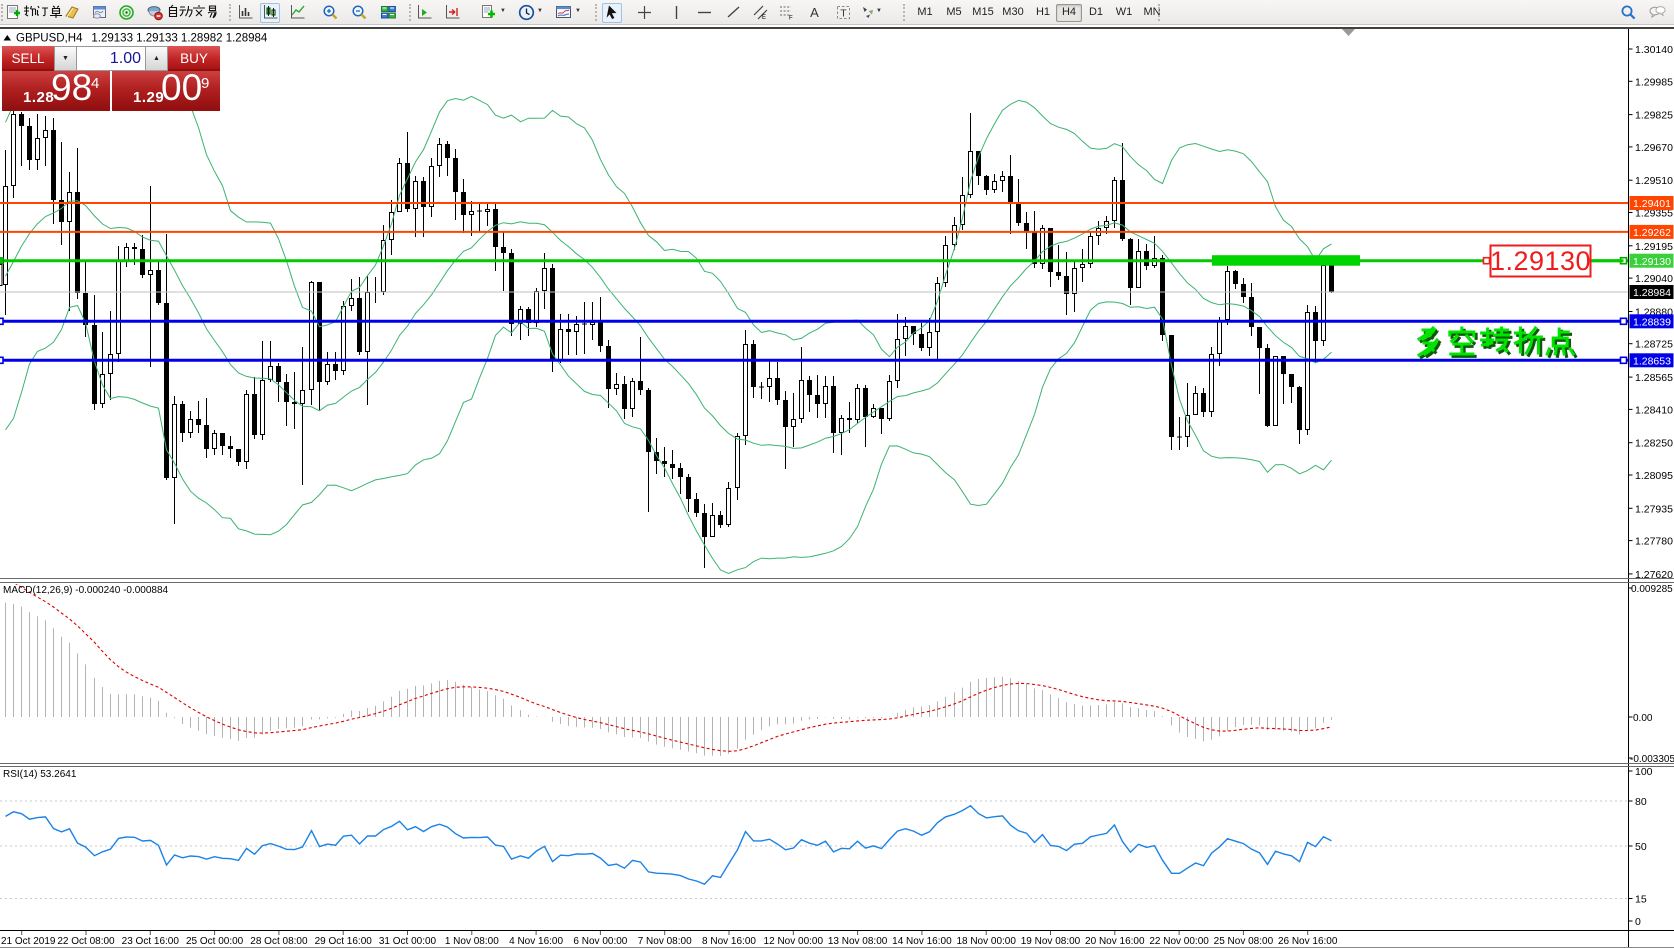 The image size is (1674, 948). Describe the element at coordinates (1643, 718) in the screenshot. I see `svg-text: 0.00` at that location.